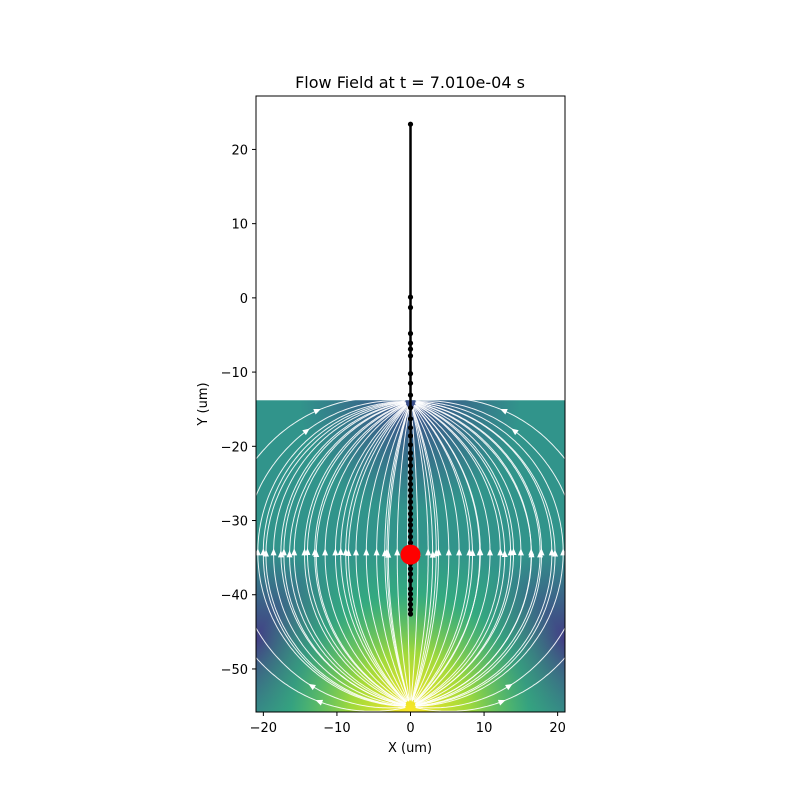 The height and width of the screenshot is (800, 800). What do you see at coordinates (410, 728) in the screenshot?
I see `x-tick-label-2: 0` at bounding box center [410, 728].